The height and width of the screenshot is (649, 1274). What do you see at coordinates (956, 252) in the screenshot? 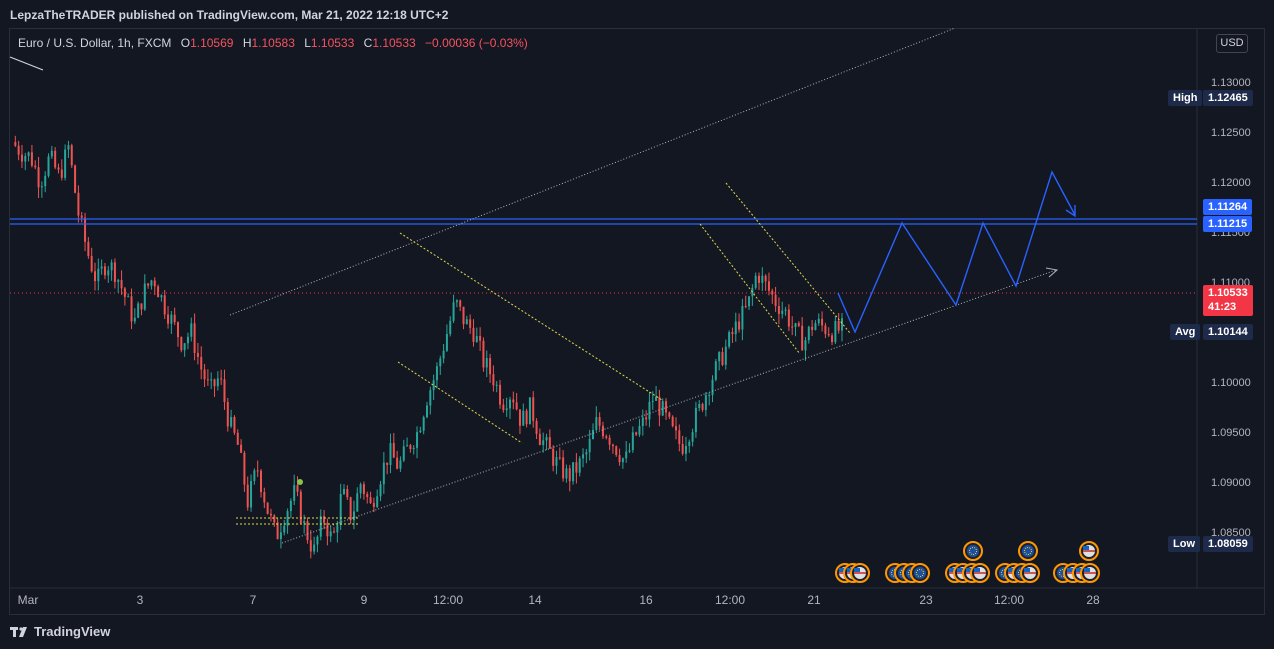
I see `projection-path` at bounding box center [956, 252].